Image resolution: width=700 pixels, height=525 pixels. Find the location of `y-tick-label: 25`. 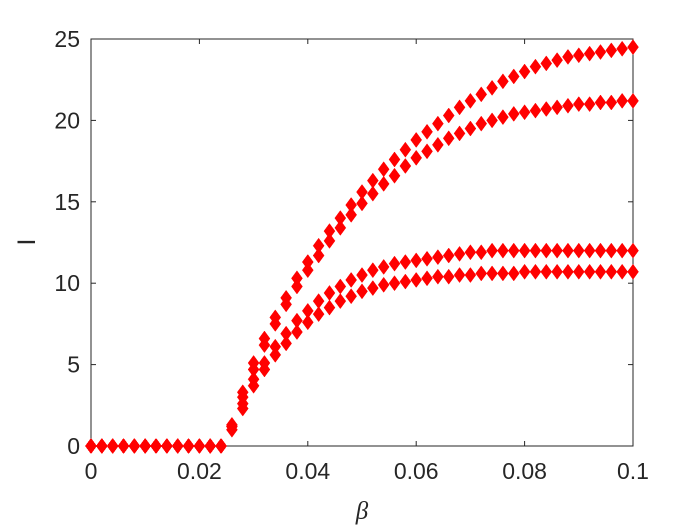

y-tick-label: 25 is located at coordinates (67, 39).